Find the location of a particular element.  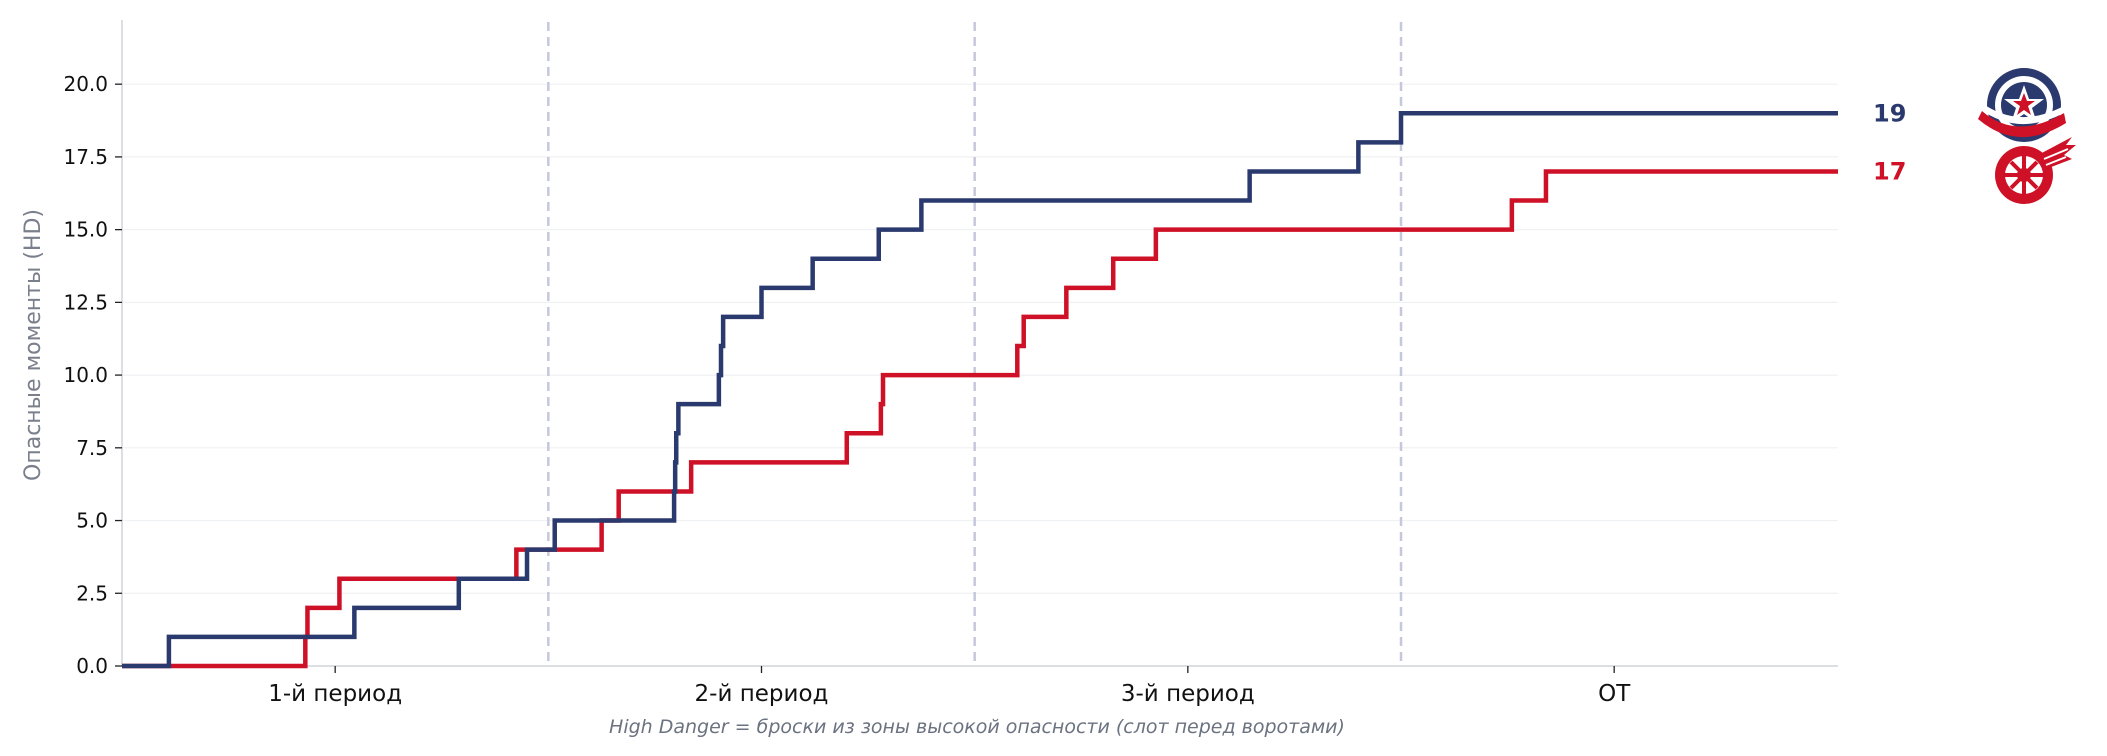

y-axis-label: Опасные моменты (HD) is located at coordinates (33, 345).